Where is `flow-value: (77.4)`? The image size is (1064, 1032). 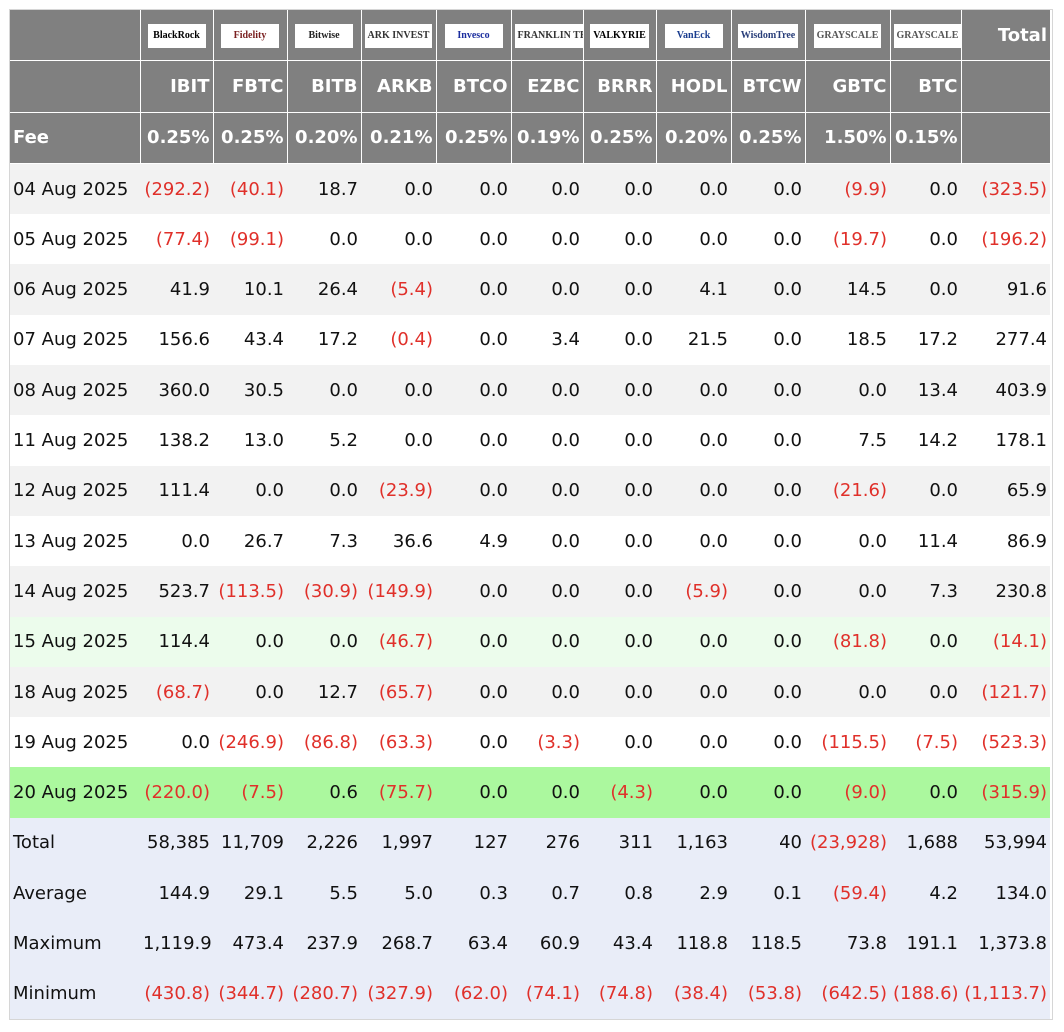 flow-value: (77.4) is located at coordinates (176, 239).